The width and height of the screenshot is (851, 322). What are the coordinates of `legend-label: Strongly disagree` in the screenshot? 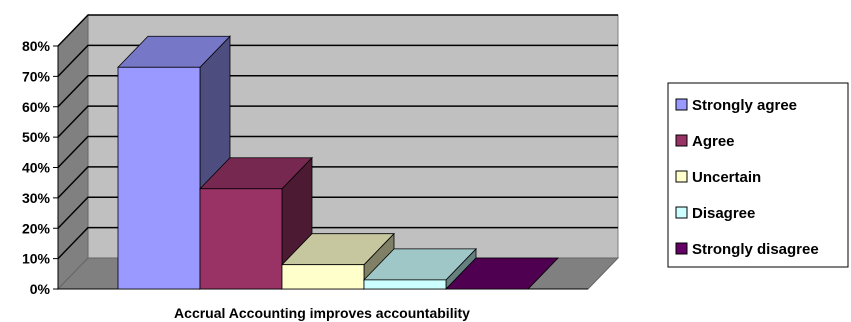 It's located at (755, 249).